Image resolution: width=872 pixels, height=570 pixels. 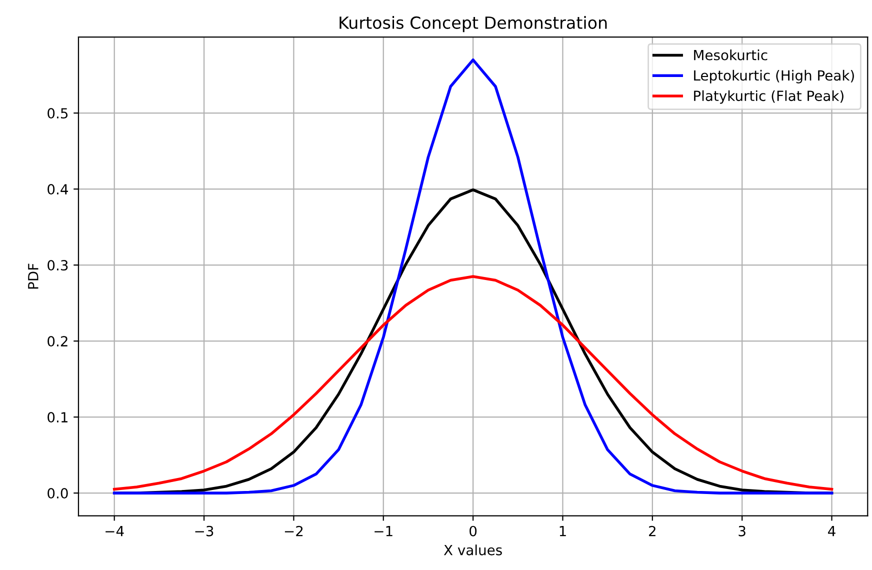 What do you see at coordinates (383, 531) in the screenshot?
I see `x-tick-label: −1` at bounding box center [383, 531].